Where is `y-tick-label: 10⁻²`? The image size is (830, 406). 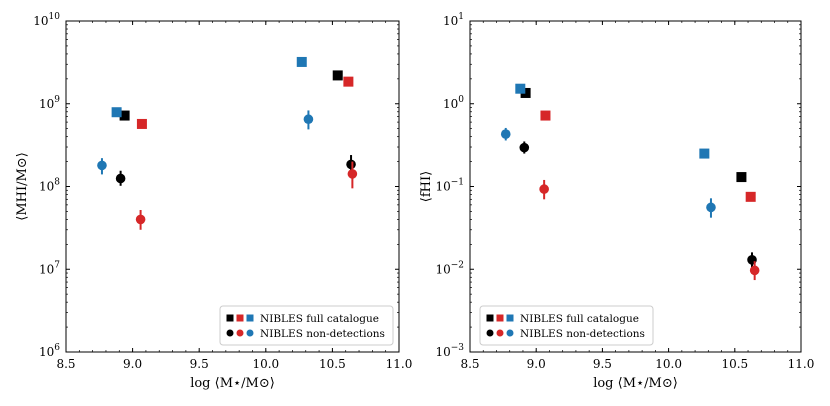
y-tick-label: 10⁻² is located at coordinates (449, 268).